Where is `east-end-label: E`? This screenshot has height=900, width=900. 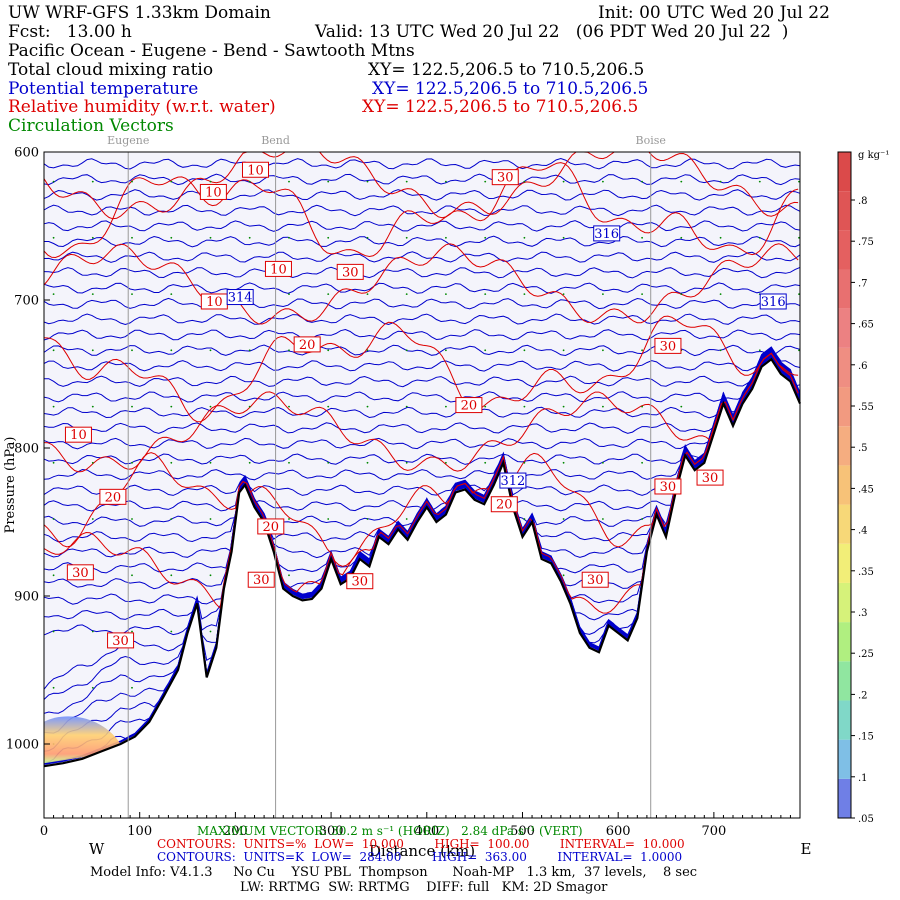
east-end-label: E is located at coordinates (806, 849).